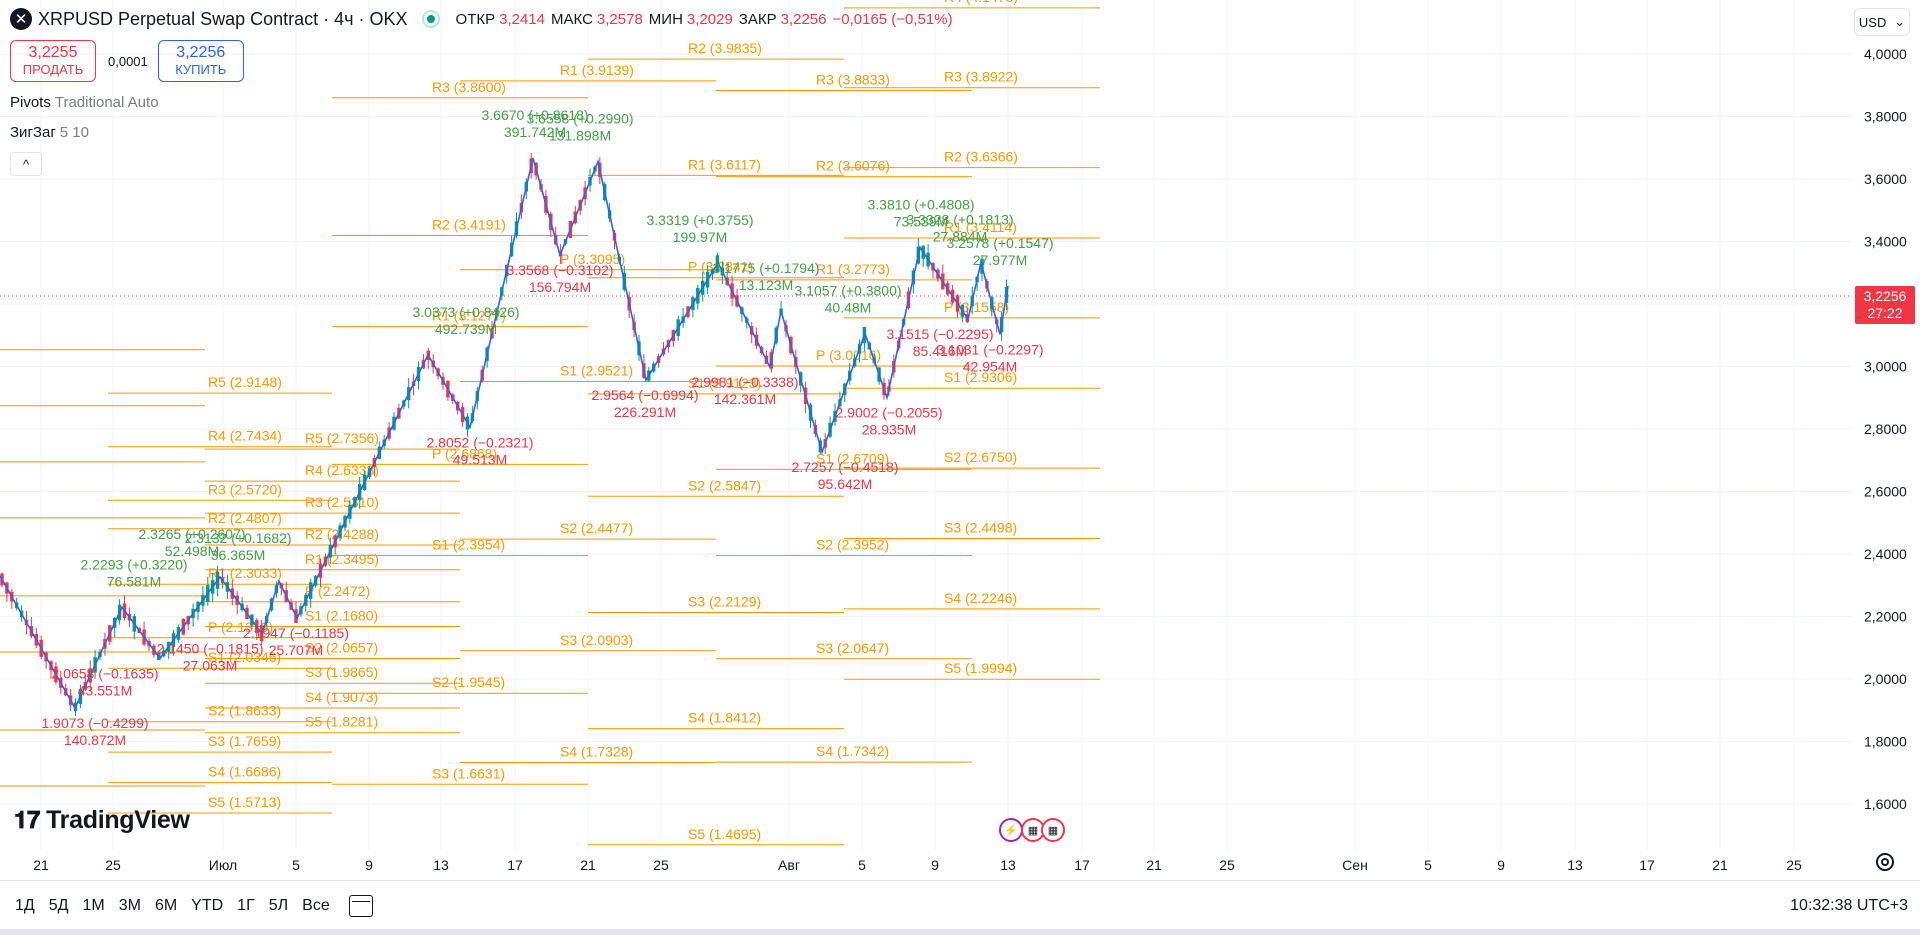 Image resolution: width=1920 pixels, height=936 pixels. What do you see at coordinates (342, 470) in the screenshot?
I see `pivot-level-label: R4 (2.6333)` at bounding box center [342, 470].